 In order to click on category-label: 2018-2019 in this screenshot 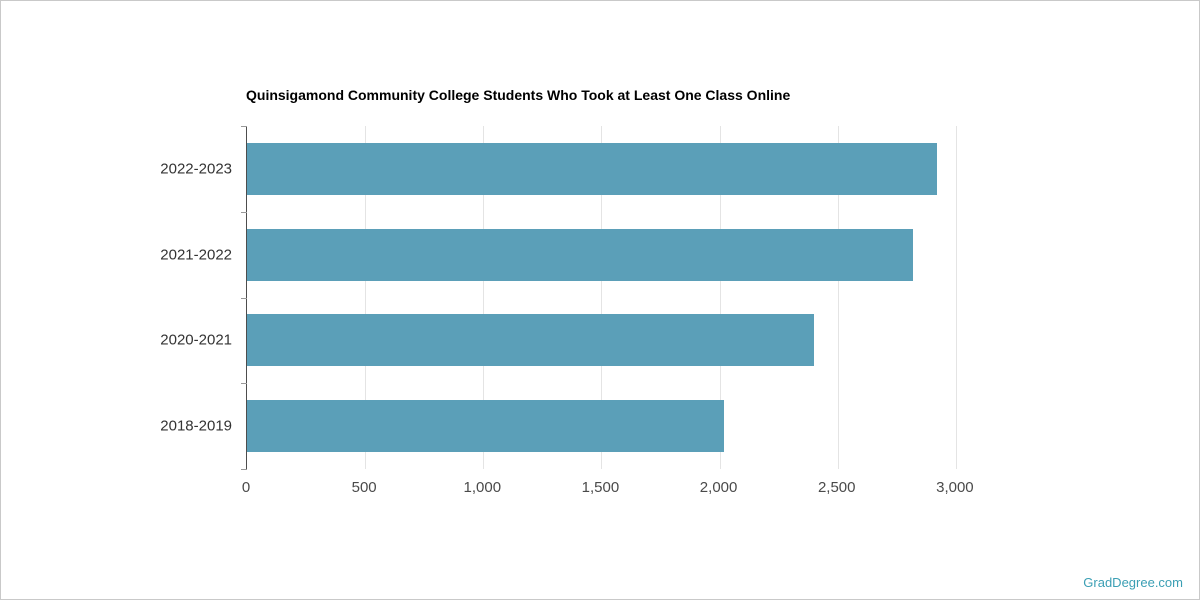, I will do `click(196, 426)`.